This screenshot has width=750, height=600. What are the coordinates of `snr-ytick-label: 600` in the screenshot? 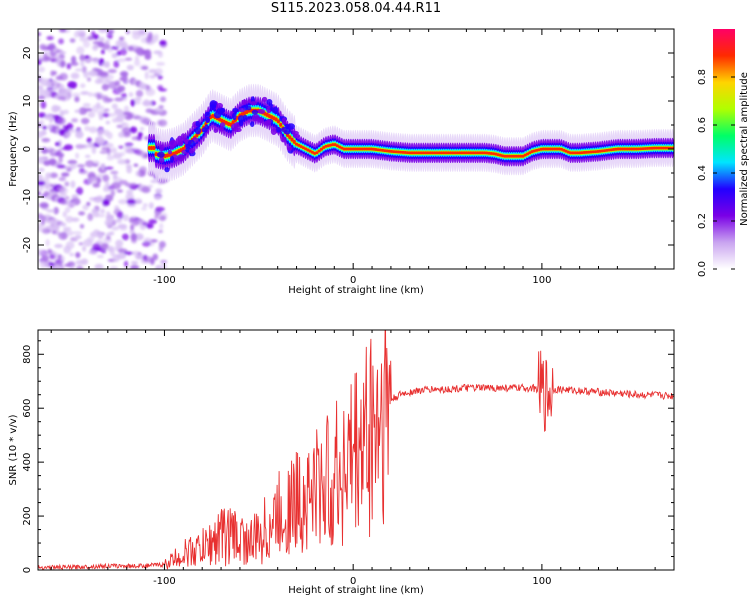 It's located at (27, 408).